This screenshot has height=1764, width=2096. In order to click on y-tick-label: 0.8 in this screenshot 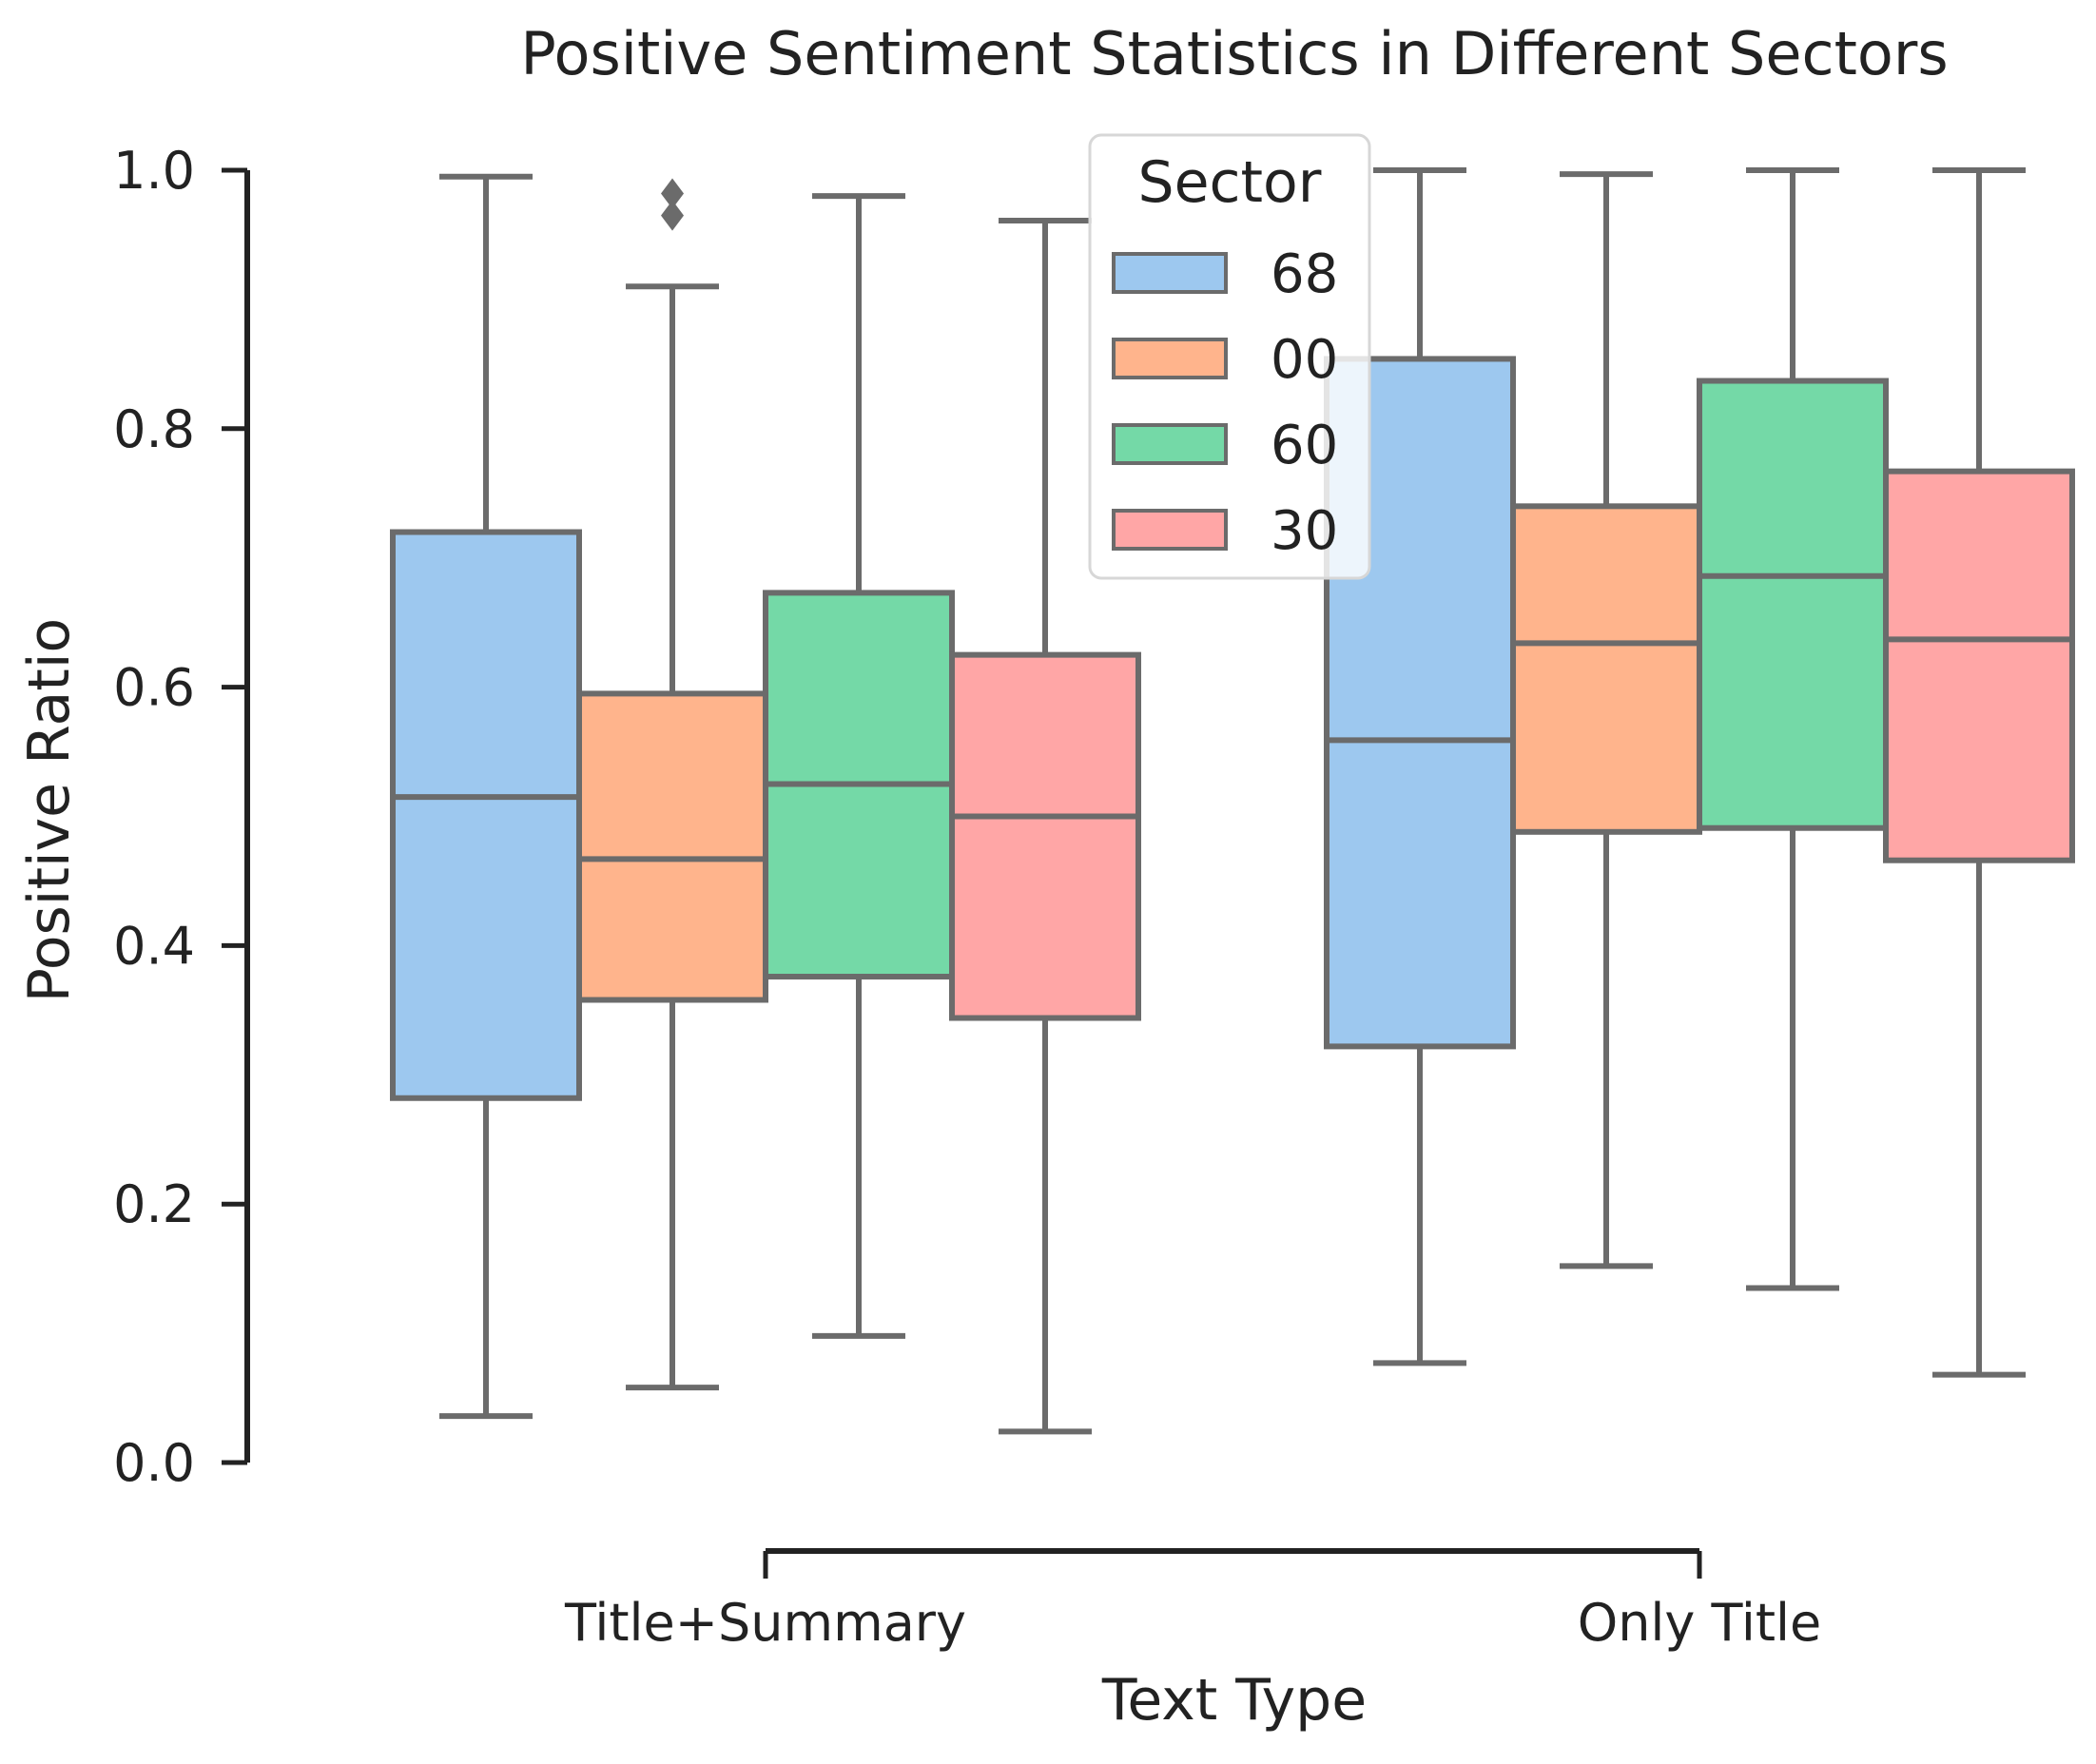, I will do `click(154, 429)`.